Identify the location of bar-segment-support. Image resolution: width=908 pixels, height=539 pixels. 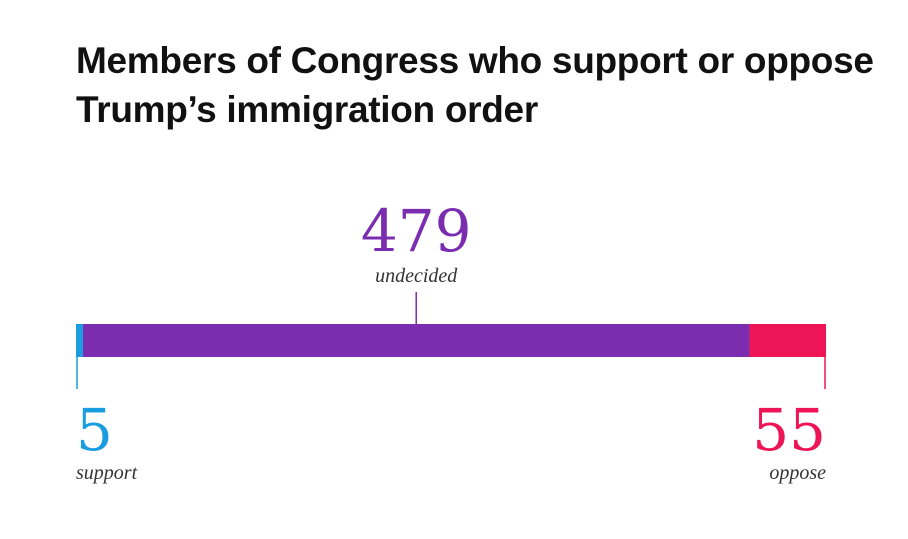
(79, 340).